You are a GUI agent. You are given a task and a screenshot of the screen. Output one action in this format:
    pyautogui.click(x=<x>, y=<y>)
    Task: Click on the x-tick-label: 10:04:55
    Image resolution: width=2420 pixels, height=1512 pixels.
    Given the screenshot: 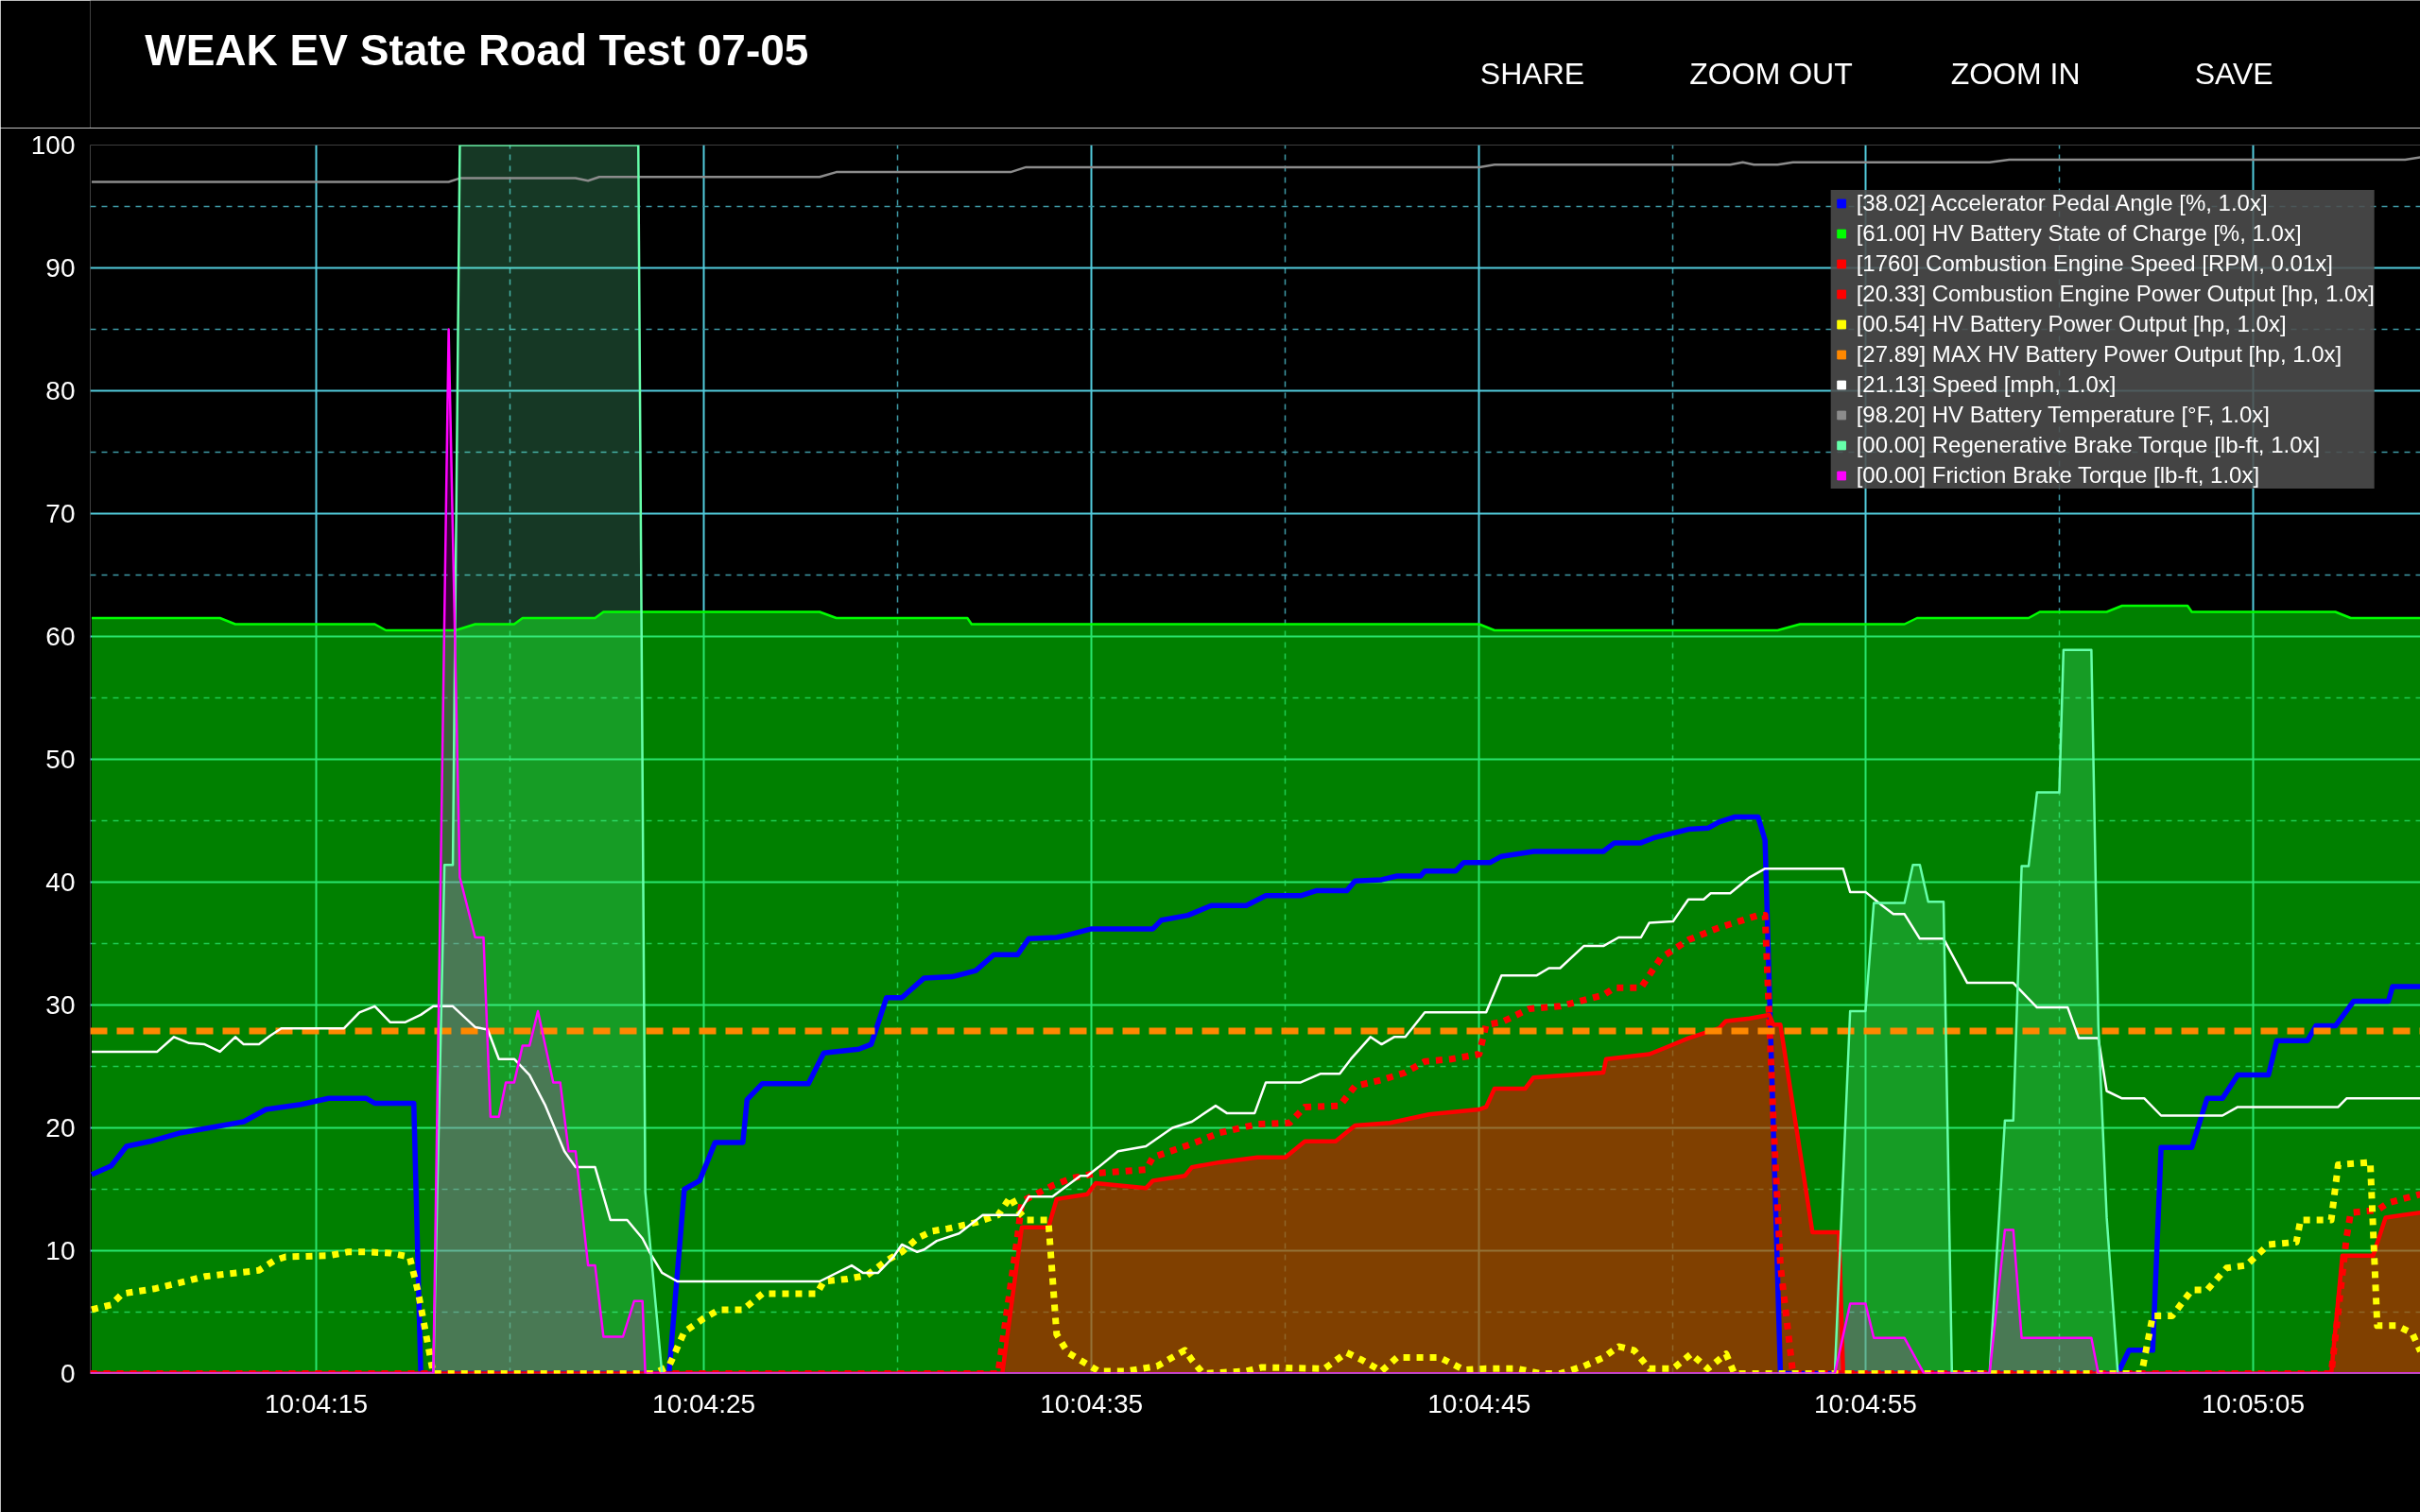 What is the action you would take?
    pyautogui.click(x=1865, y=1403)
    